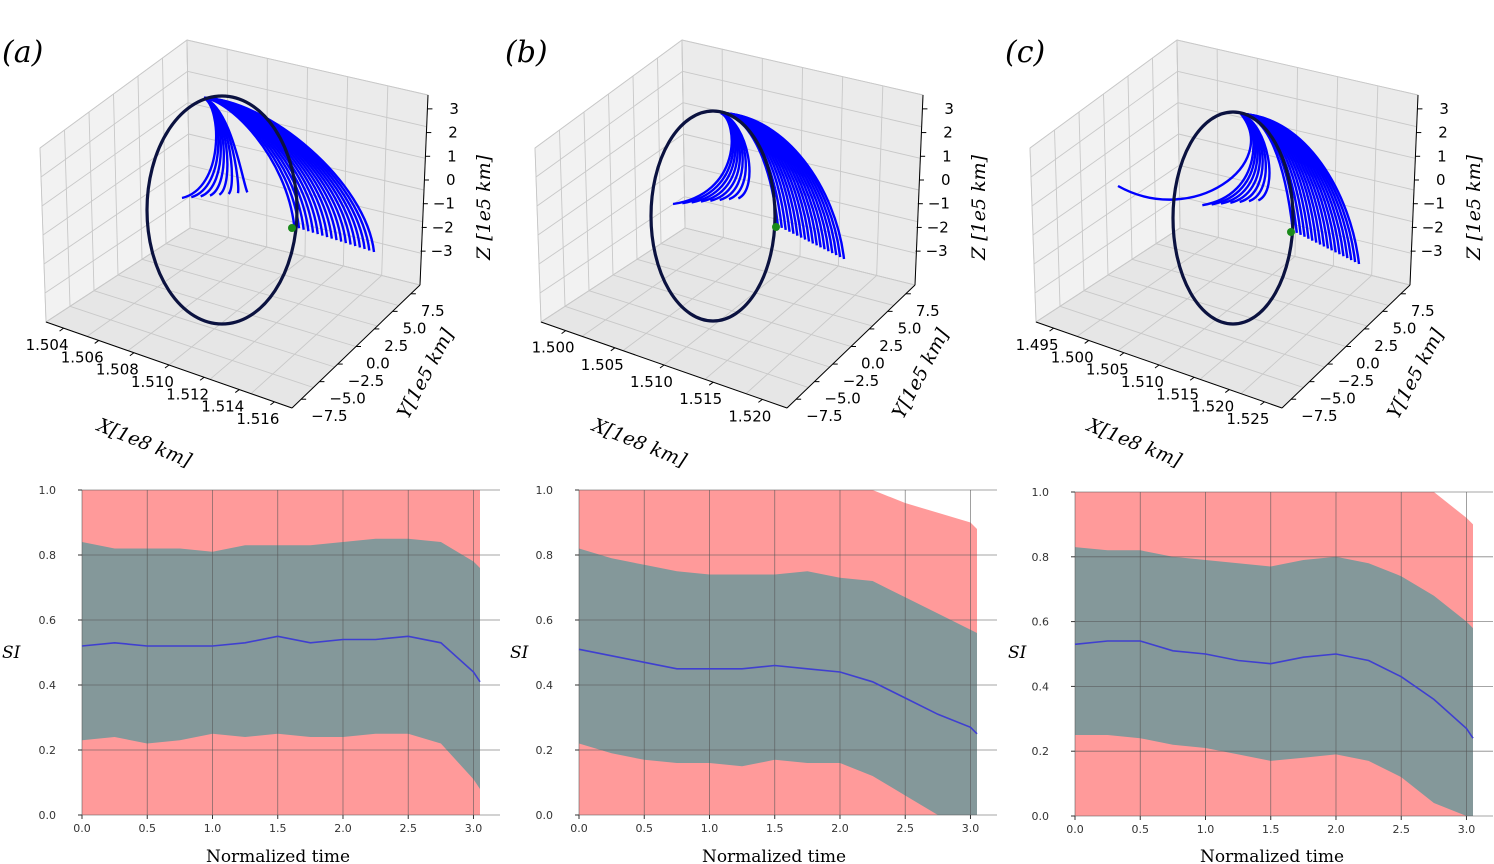 The image size is (1494, 864). What do you see at coordinates (1271, 829) in the screenshot?
I see `x-tick-label: 1.5` at bounding box center [1271, 829].